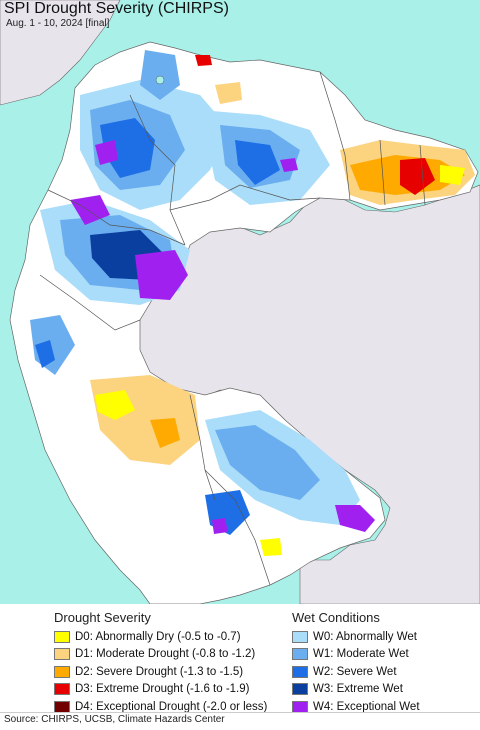 This screenshot has height=730, width=480. I want to click on legend-label: W1: Moderate Wet, so click(361, 654).